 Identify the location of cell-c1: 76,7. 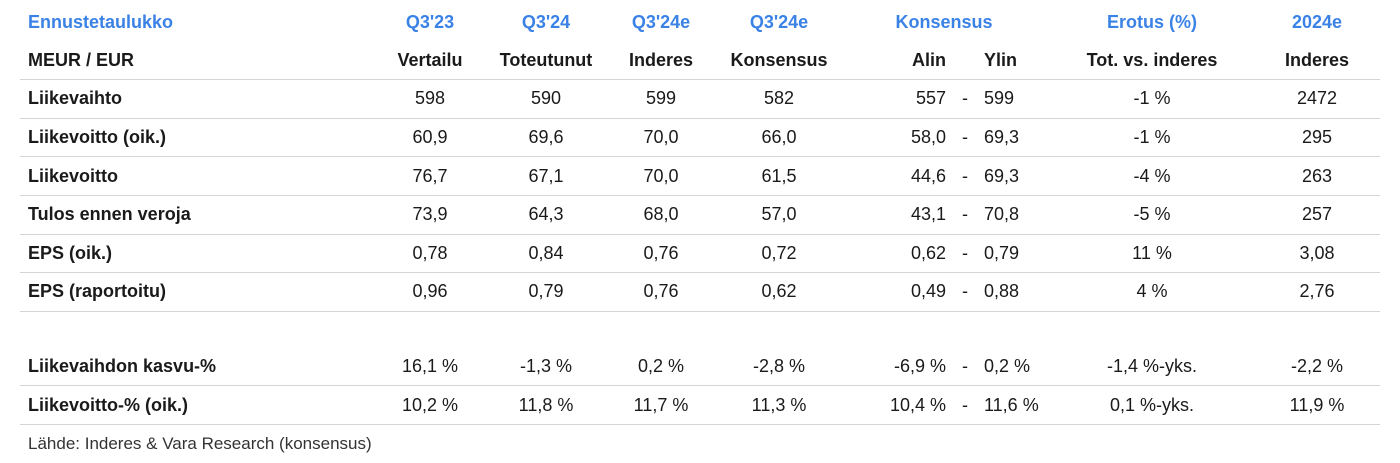
(430, 176).